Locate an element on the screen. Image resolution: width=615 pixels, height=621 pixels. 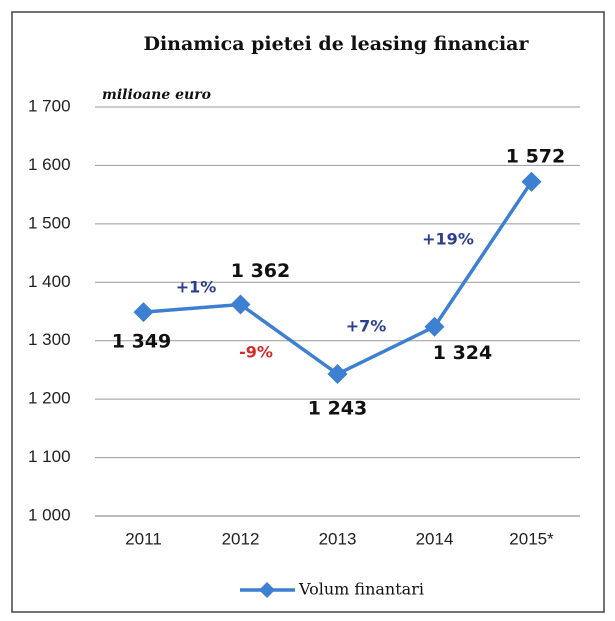
x-tick-label: 2013 is located at coordinates (338, 538).